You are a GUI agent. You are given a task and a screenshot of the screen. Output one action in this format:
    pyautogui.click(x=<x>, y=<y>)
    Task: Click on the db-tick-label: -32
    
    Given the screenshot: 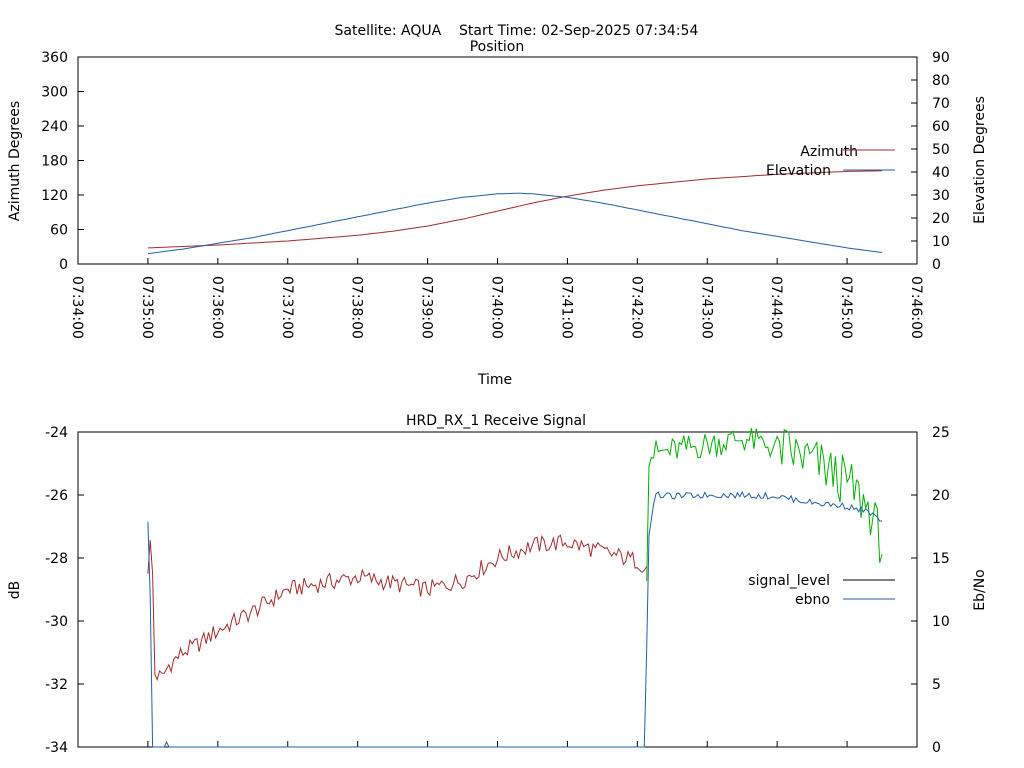 What is the action you would take?
    pyautogui.click(x=56, y=685)
    